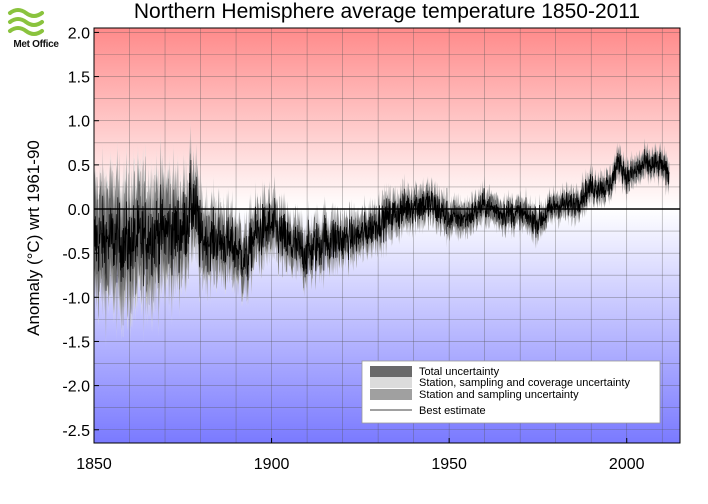 The image size is (708, 504). I want to click on x-tick-label: 1950, so click(449, 464).